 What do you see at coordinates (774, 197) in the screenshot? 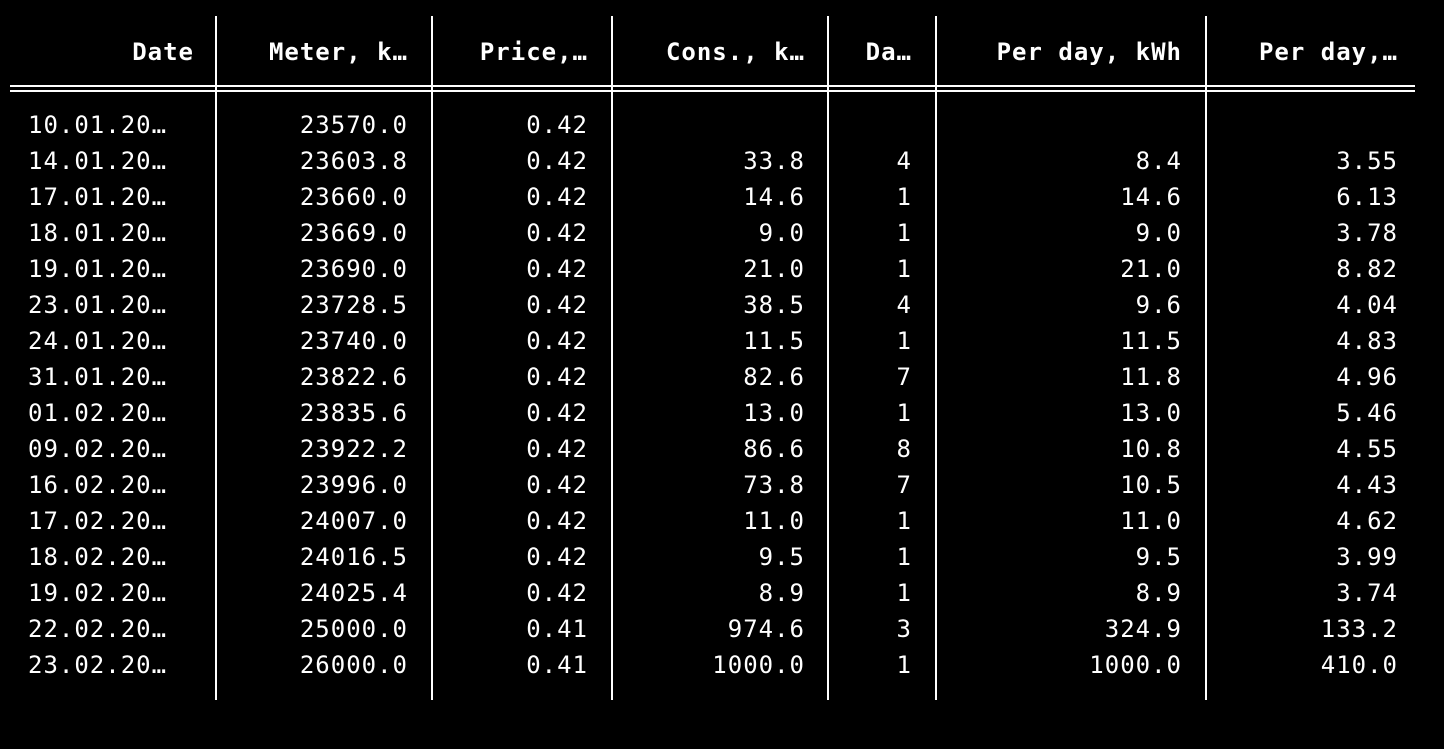
I see `consumption-cell: 14.6` at bounding box center [774, 197].